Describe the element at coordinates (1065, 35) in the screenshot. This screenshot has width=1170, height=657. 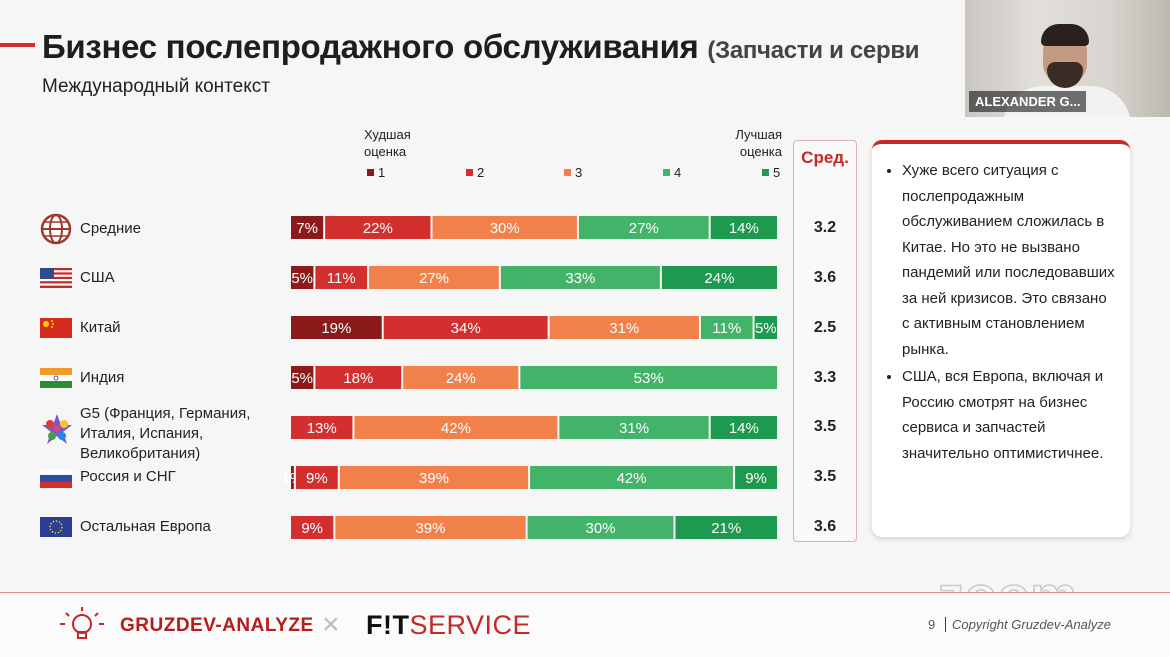
I see `person-hair` at that location.